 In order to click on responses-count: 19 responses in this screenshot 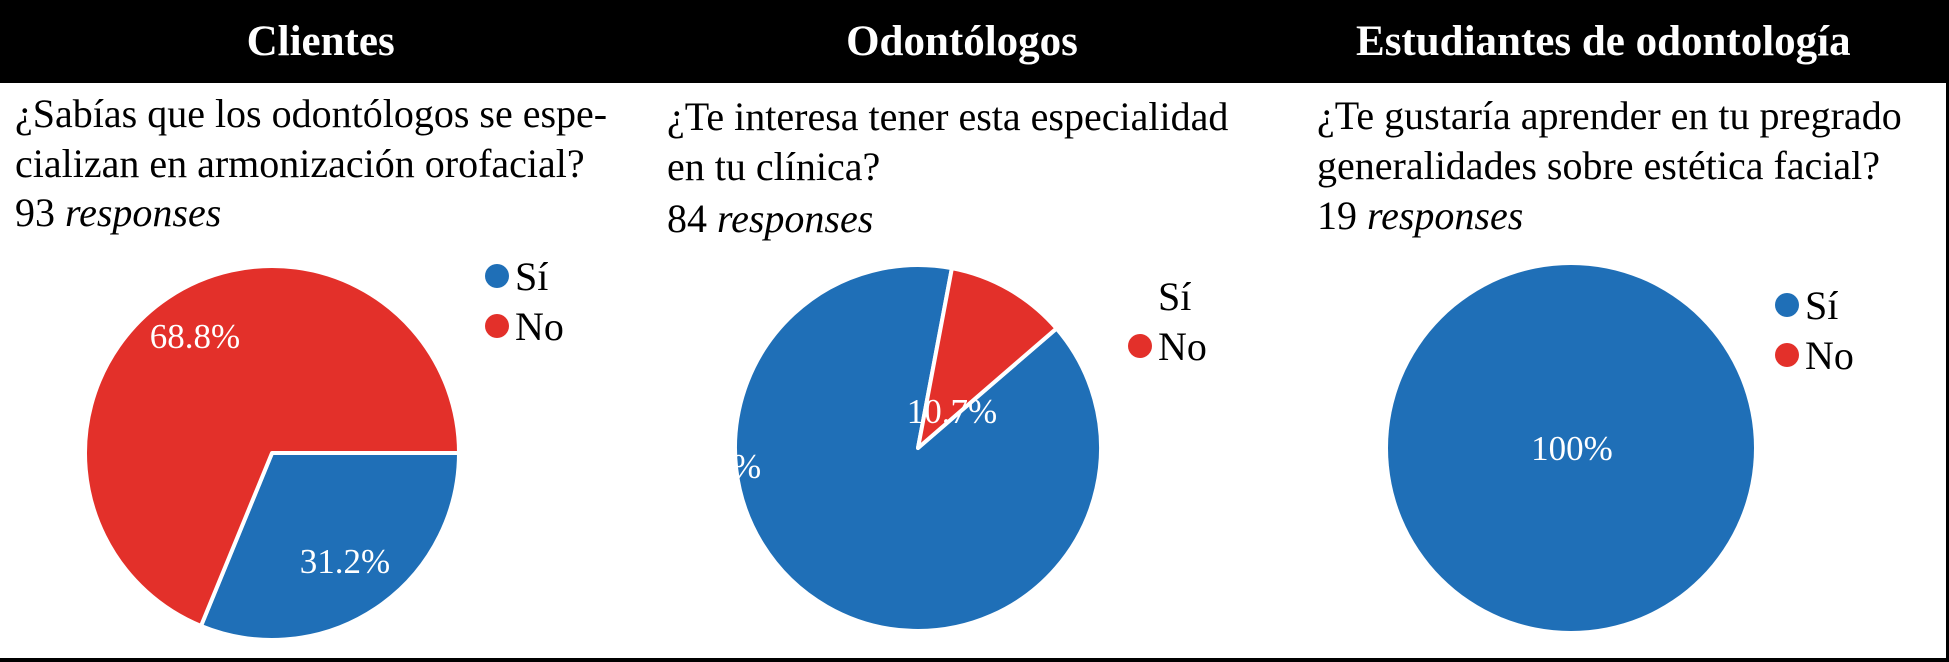, I will do `click(1420, 216)`.